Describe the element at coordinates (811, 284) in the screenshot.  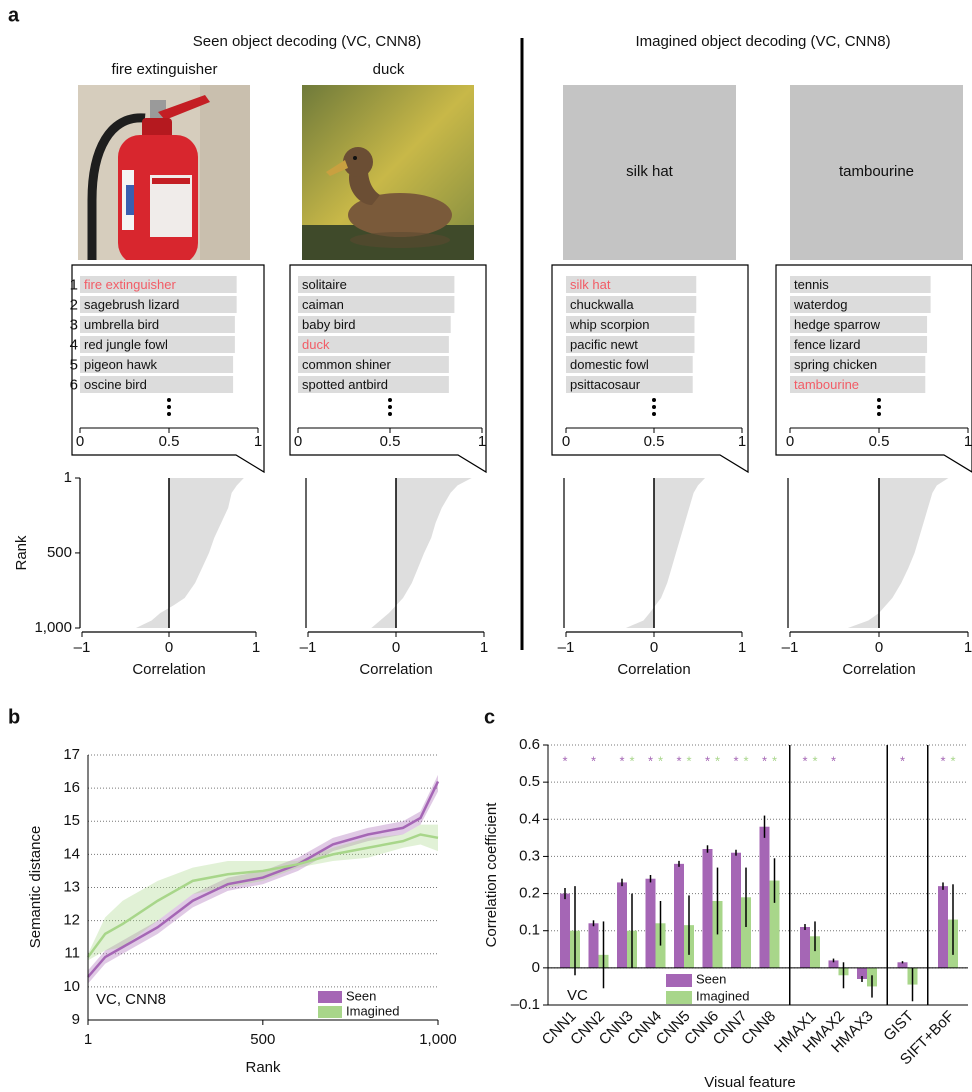
I see `candidate-label: tennis` at that location.